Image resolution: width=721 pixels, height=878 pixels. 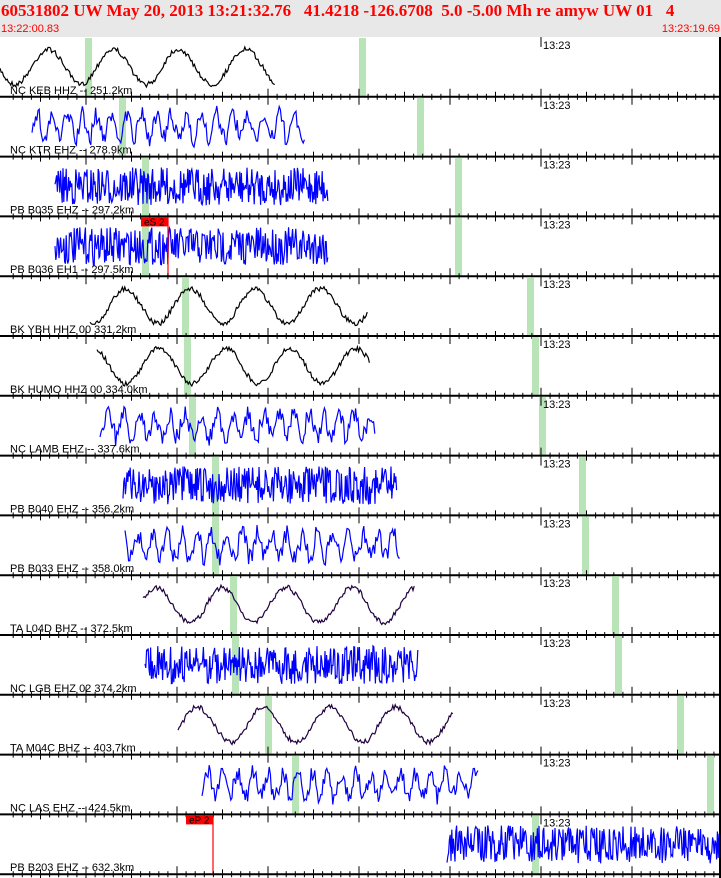 What do you see at coordinates (72, 270) in the screenshot?
I see `station-label: PB B036 EH1 -- 297.5km` at bounding box center [72, 270].